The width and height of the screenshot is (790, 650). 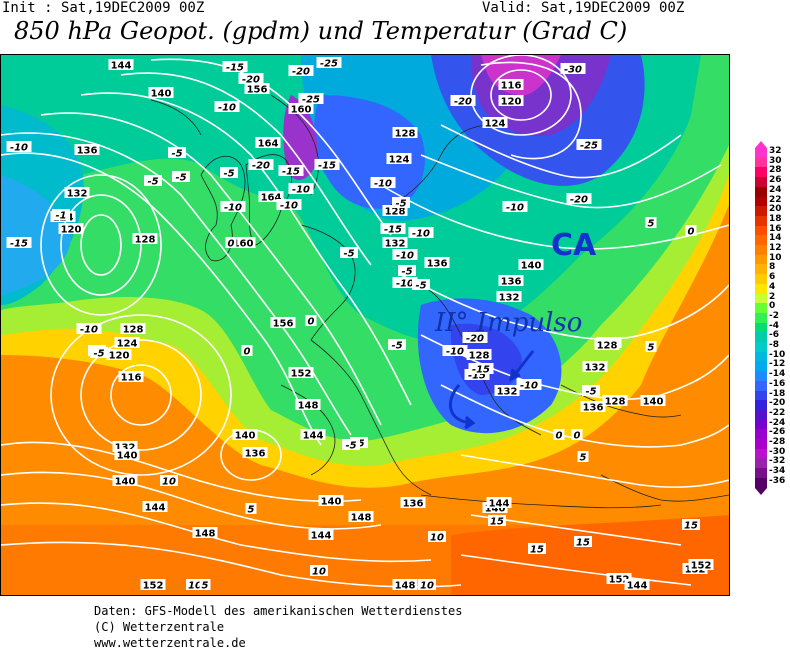 I want to click on temperature-label-text: 10, so click(x=169, y=482).